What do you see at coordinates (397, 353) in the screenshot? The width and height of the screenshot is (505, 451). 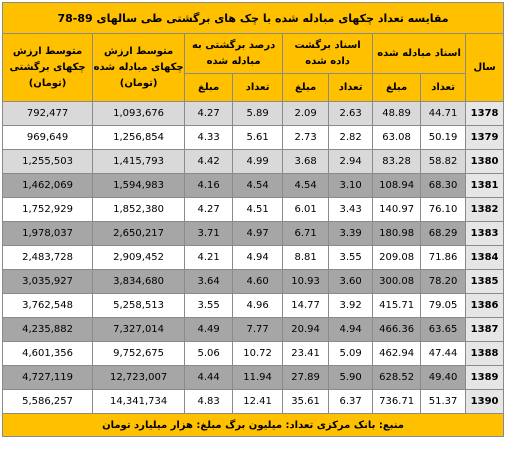 I see `table-cell: 462.94` at bounding box center [397, 353].